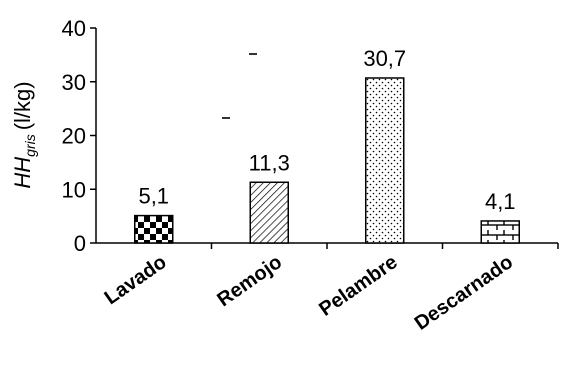  What do you see at coordinates (30, 145) in the screenshot?
I see `y-axis-title-subscript: gris` at bounding box center [30, 145].